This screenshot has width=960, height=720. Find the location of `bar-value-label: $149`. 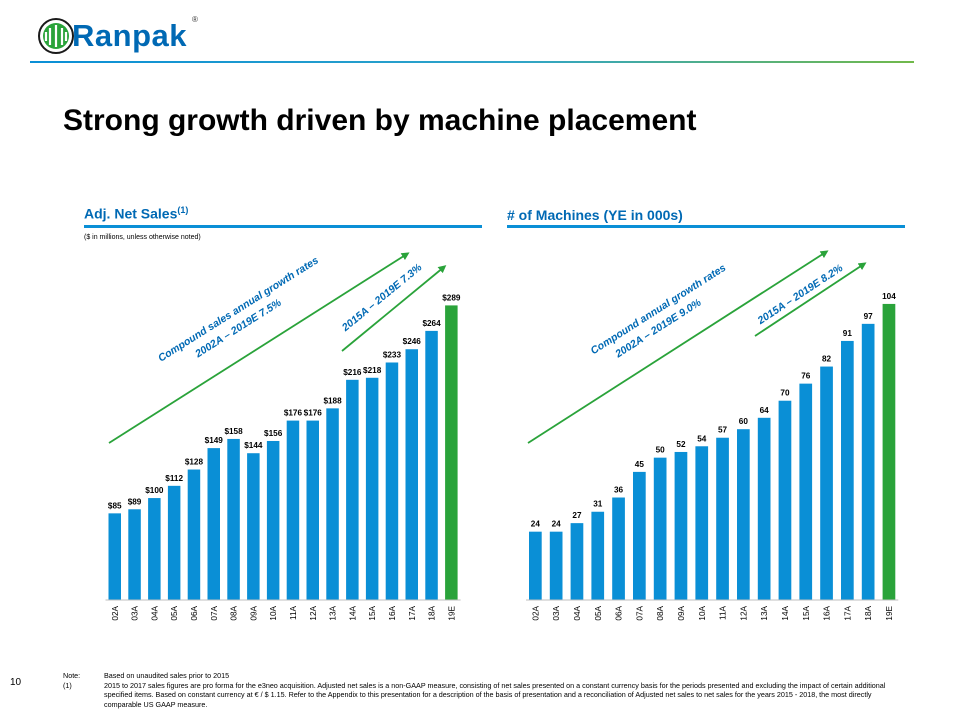

bar-value-label: $149 is located at coordinates (214, 440).